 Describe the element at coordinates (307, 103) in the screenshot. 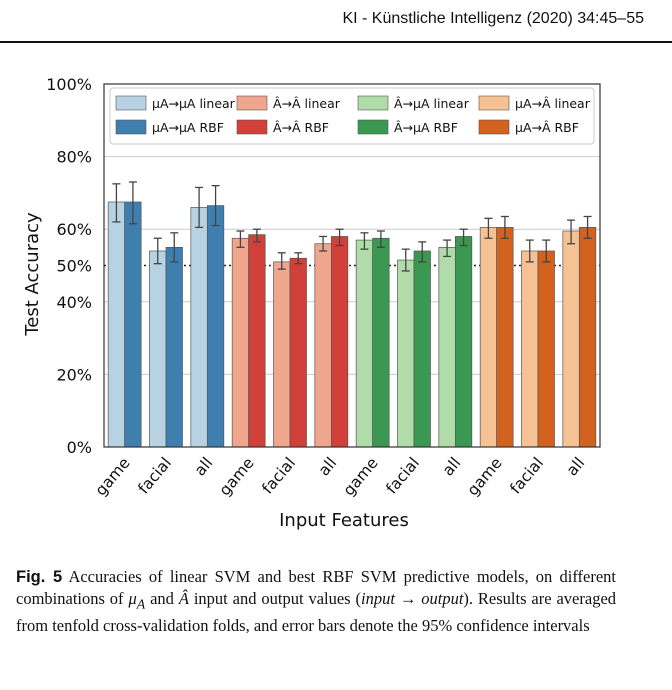

I see `legend-label: Â→Â linear` at that location.